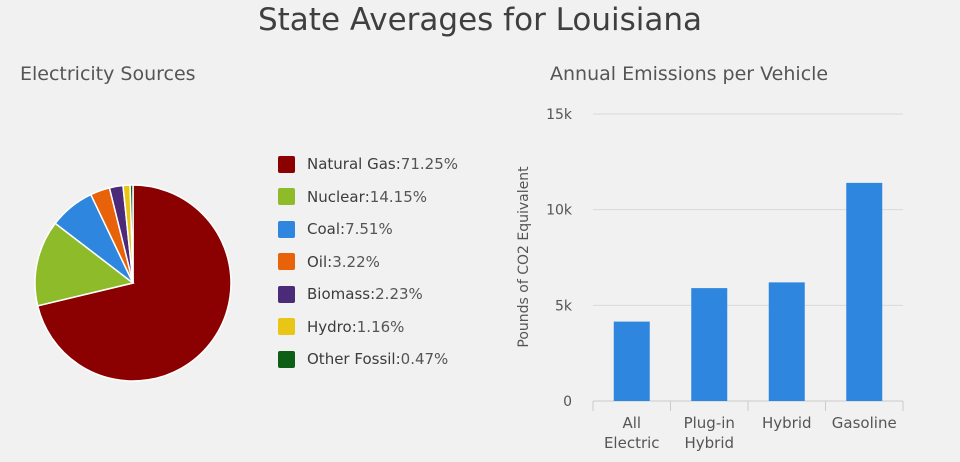 The width and height of the screenshot is (960, 462). Describe the element at coordinates (480, 20) in the screenshot. I see `page-title: State Averages for Louisiana` at that location.